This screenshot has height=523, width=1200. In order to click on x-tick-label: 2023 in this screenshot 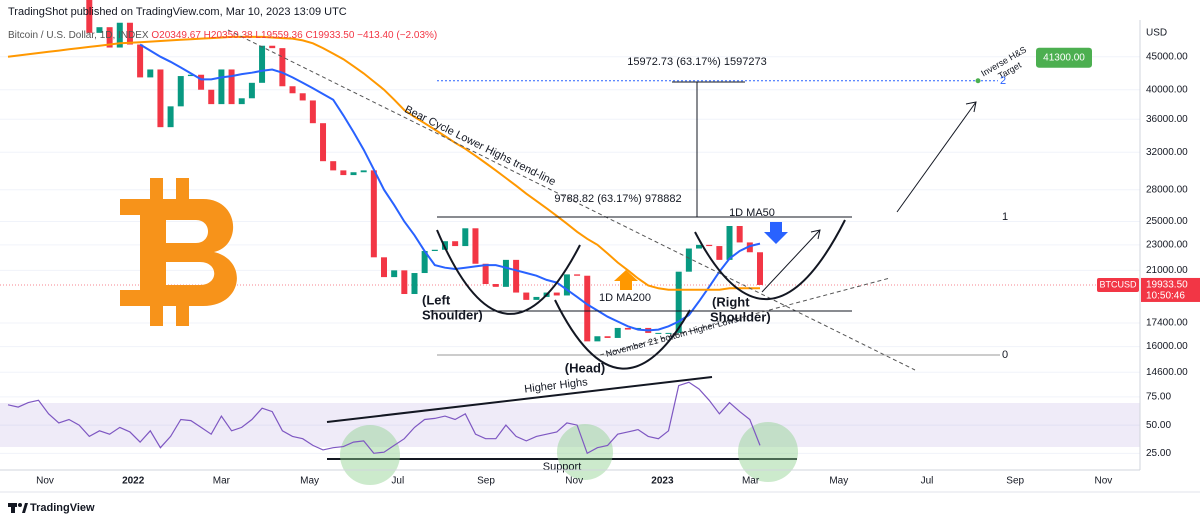, I will do `click(662, 481)`.